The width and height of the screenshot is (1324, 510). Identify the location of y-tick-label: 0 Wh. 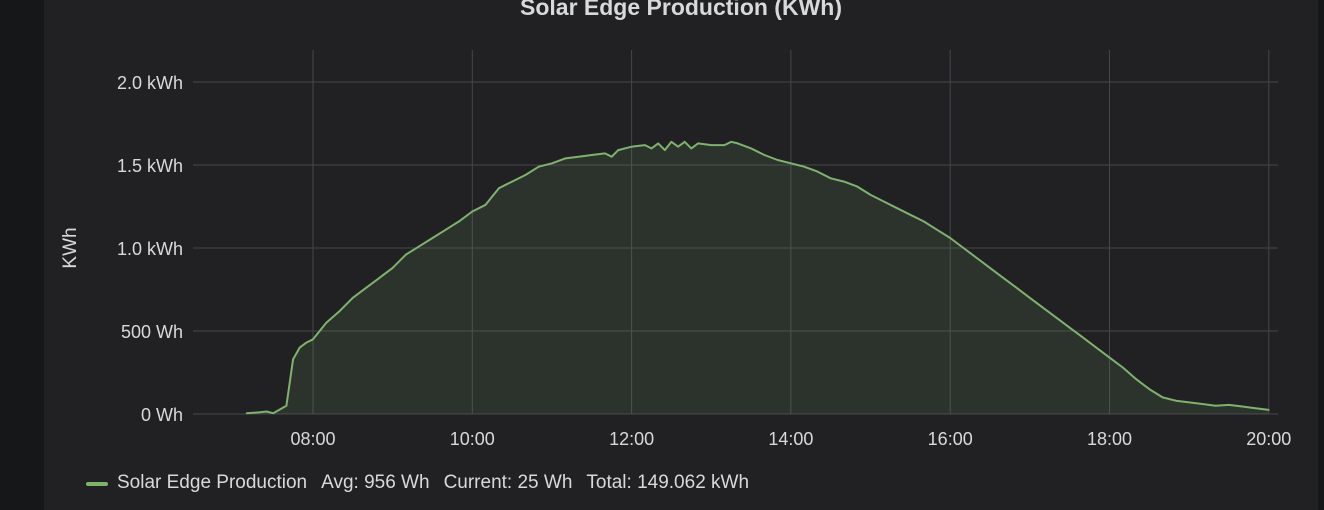
(162, 415).